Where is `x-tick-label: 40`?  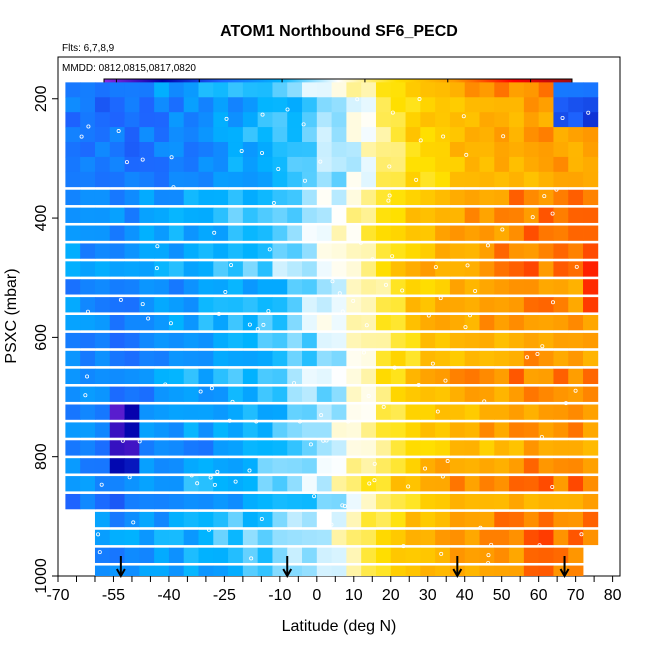
x-tick-label: 40 is located at coordinates (465, 595).